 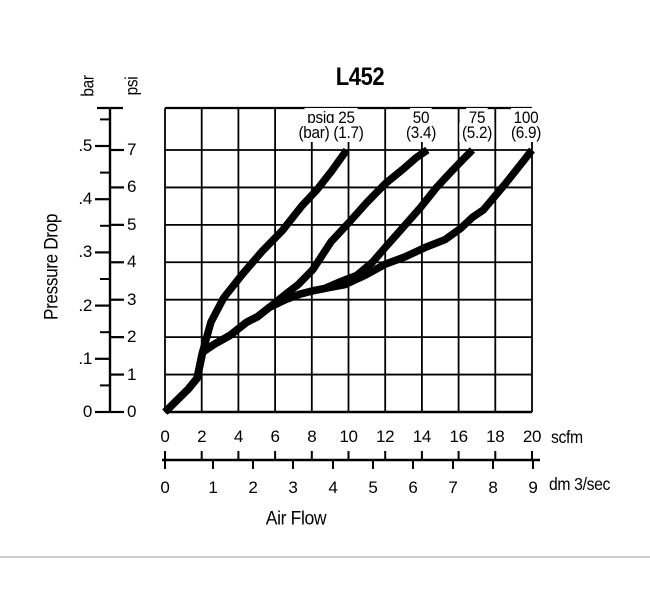 I want to click on dm-tick-label: 1, so click(x=213, y=487).